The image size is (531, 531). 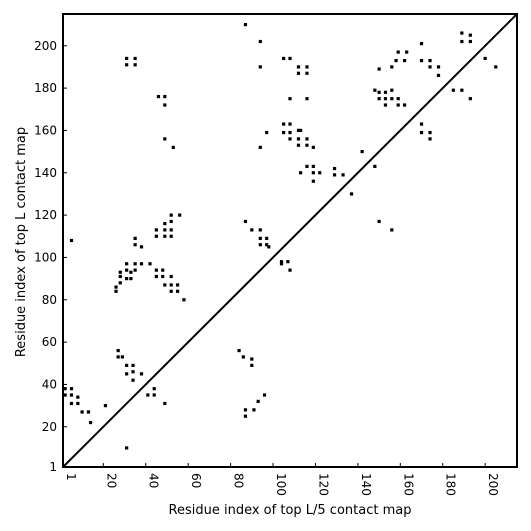 What do you see at coordinates (45, 88) in the screenshot?
I see `y-tick-label: 180` at bounding box center [45, 88].